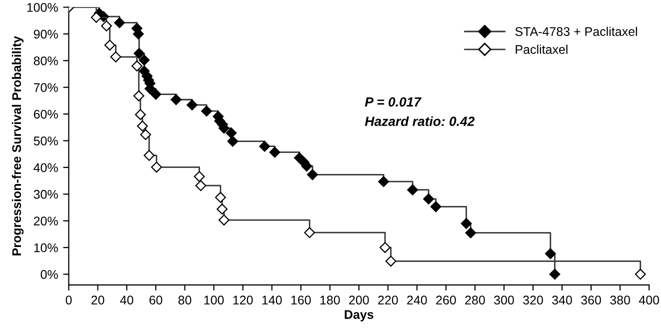 The image size is (661, 329). What do you see at coordinates (542, 49) in the screenshot?
I see `legend-label: Paclitaxel` at bounding box center [542, 49].